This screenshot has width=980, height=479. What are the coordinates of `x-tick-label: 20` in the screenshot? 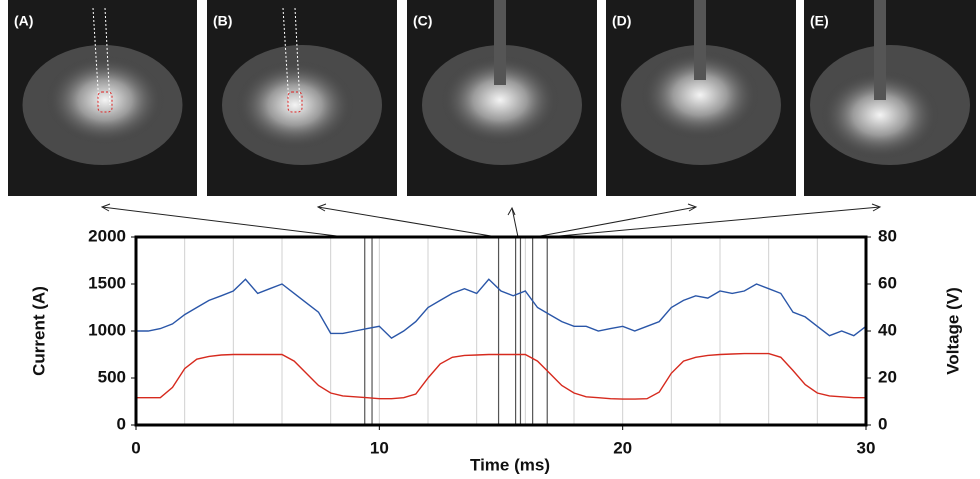 It's located at (622, 447).